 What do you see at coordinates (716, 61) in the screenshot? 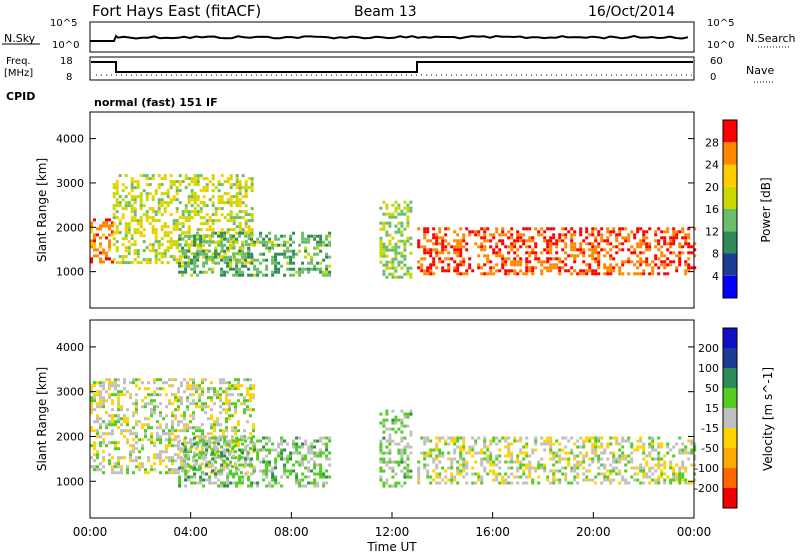
I see `nave-tick-high: 60` at bounding box center [716, 61].